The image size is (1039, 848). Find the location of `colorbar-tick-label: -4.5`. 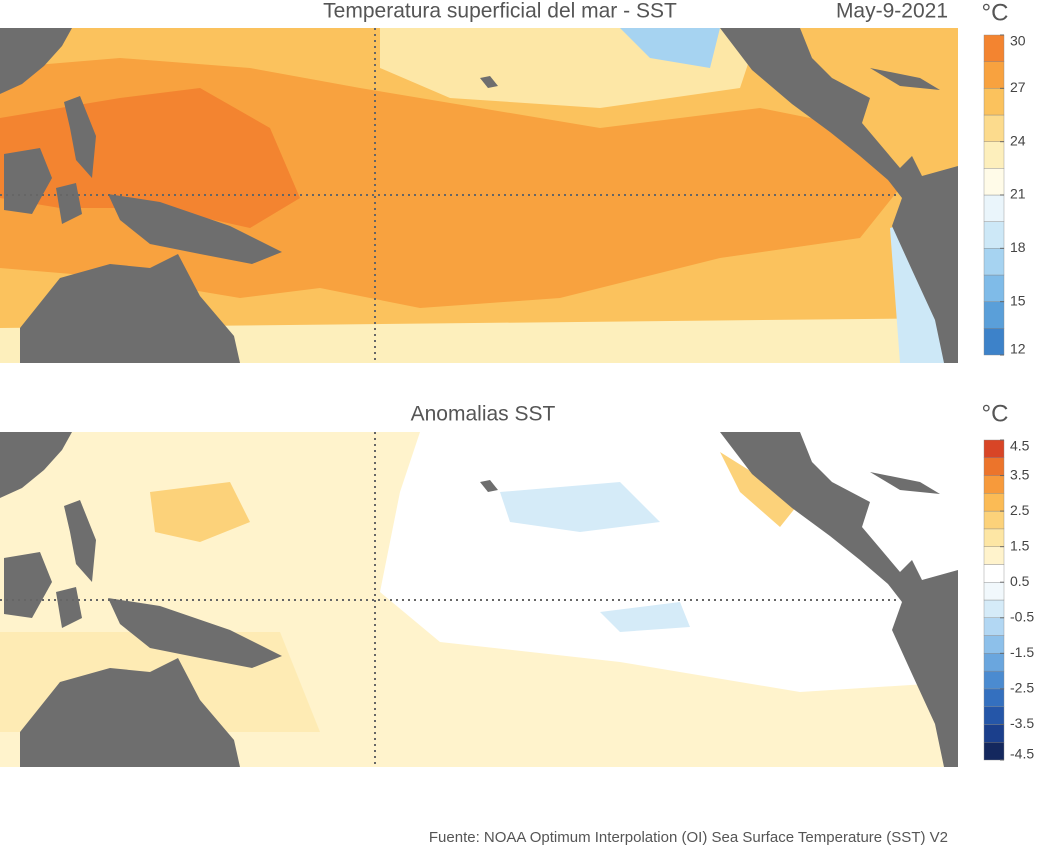

colorbar-tick-label: -4.5 is located at coordinates (1022, 754).